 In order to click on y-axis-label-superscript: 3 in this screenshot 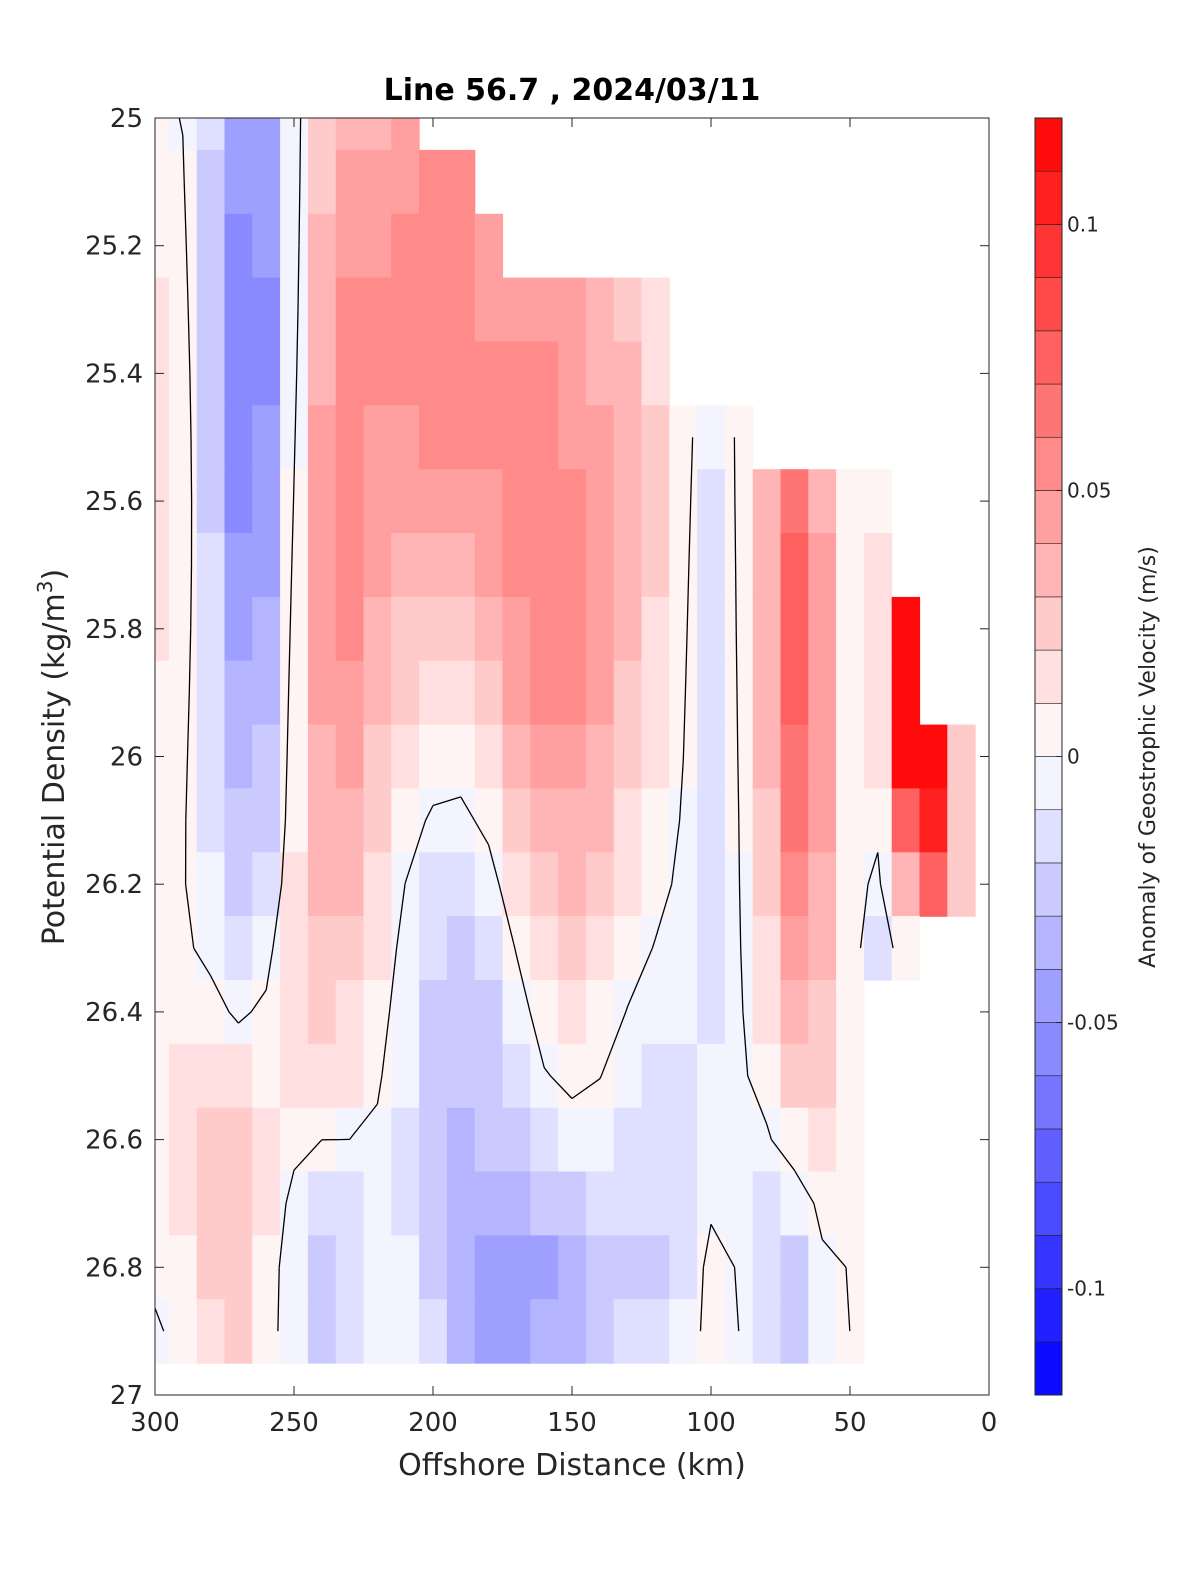, I will do `click(45, 586)`.